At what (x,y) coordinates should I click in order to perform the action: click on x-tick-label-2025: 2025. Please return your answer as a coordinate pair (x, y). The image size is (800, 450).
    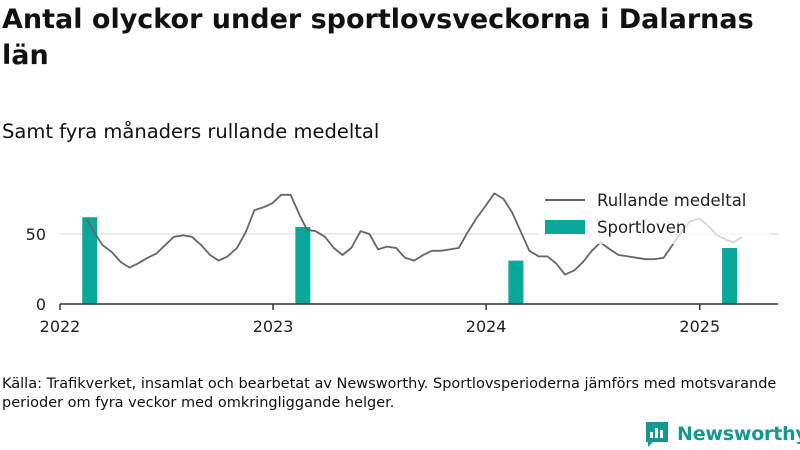
    Looking at the image, I should click on (699, 326).